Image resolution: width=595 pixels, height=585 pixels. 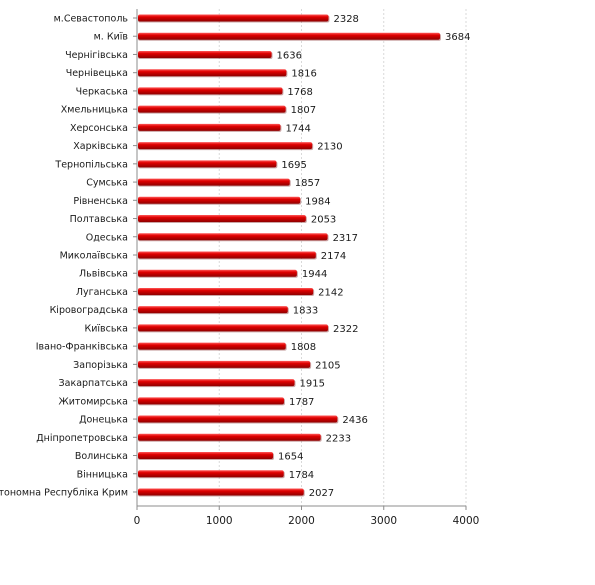 What do you see at coordinates (303, 347) in the screenshot?
I see `value-label: 1808` at bounding box center [303, 347].